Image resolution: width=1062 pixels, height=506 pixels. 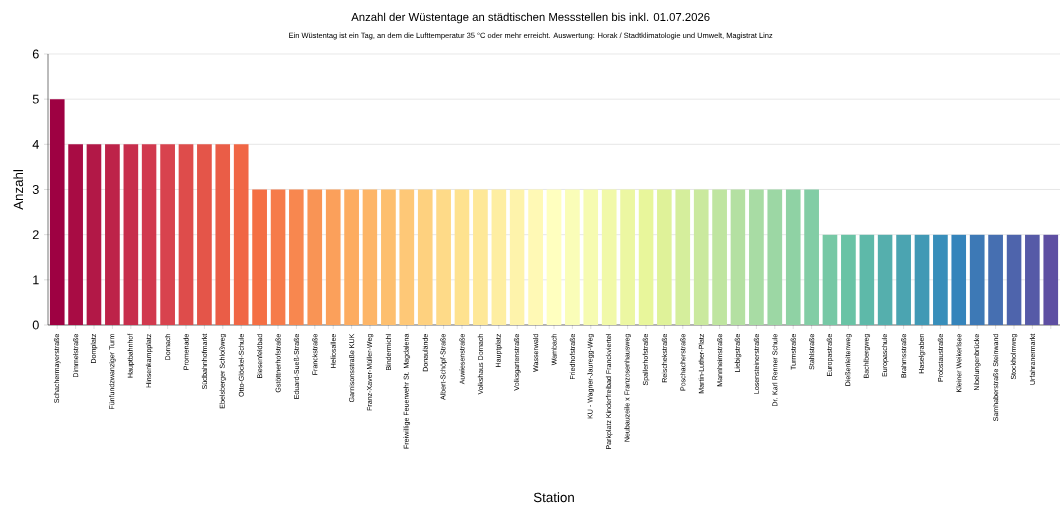 What do you see at coordinates (35, 144) in the screenshot?
I see `y-tick-label: 4` at bounding box center [35, 144].